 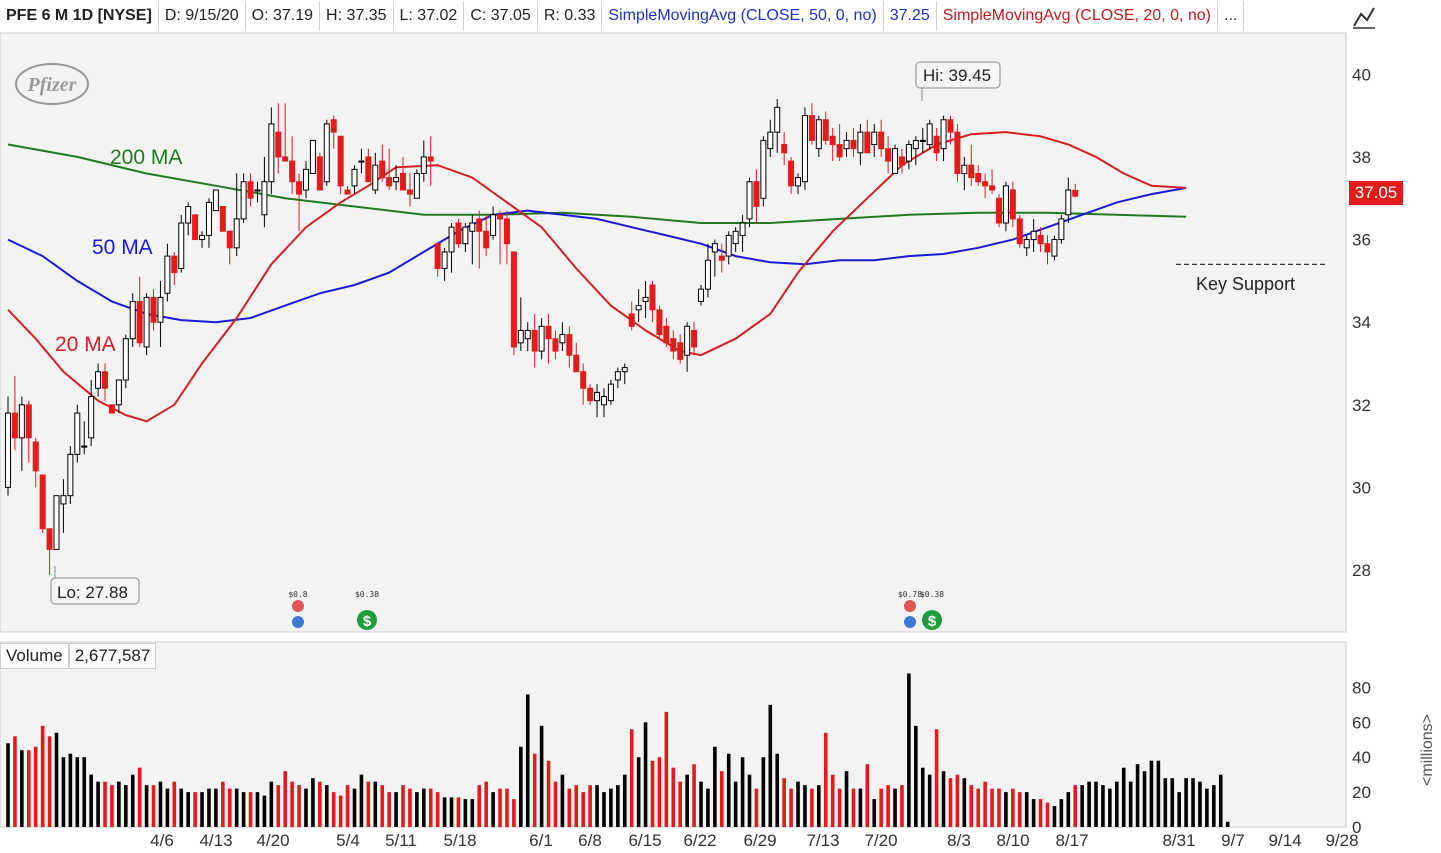 I want to click on x-tick-label: 5/11, so click(x=401, y=840).